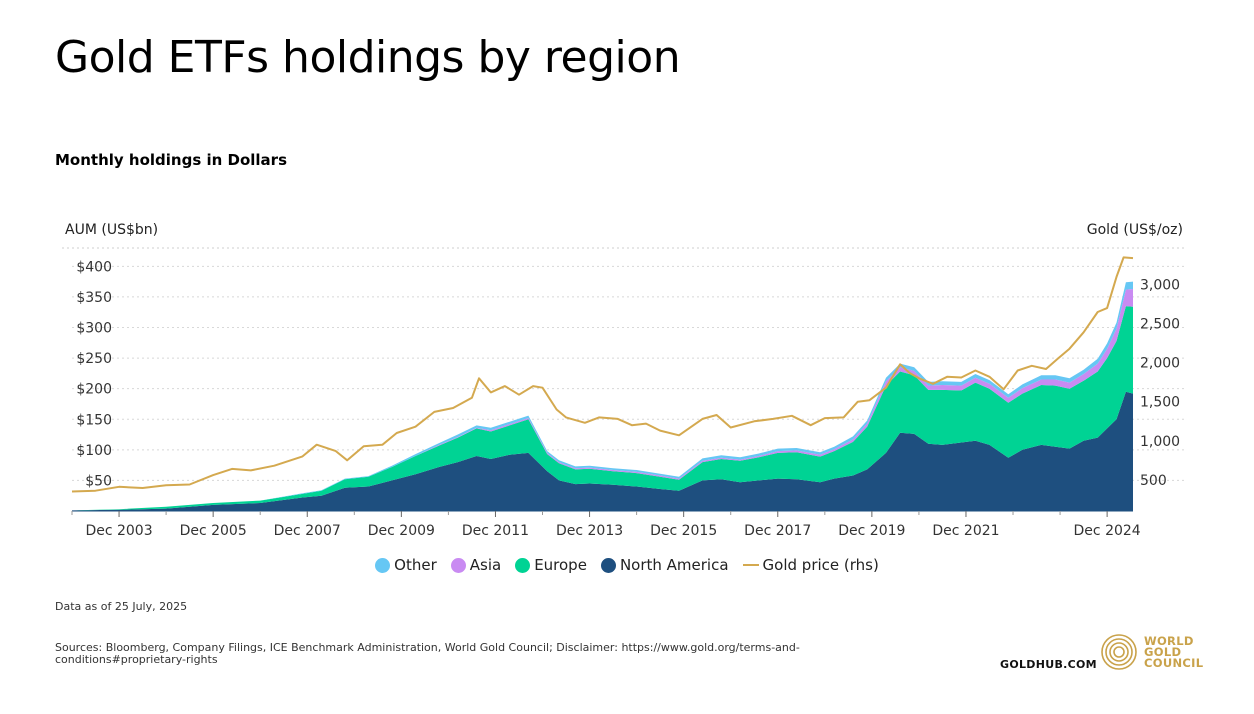 This screenshot has height=714, width=1254. I want to click on wgc-line-1: WORLD, so click(1169, 640).